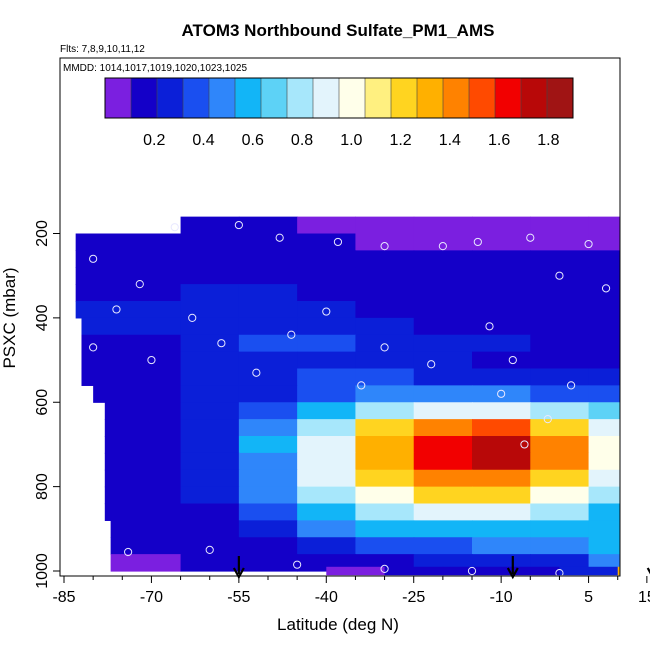 The height and width of the screenshot is (650, 650). Describe the element at coordinates (338, 30) in the screenshot. I see `chart-title: ATOM3 Northbound Sulfate_PM1_AMS` at that location.